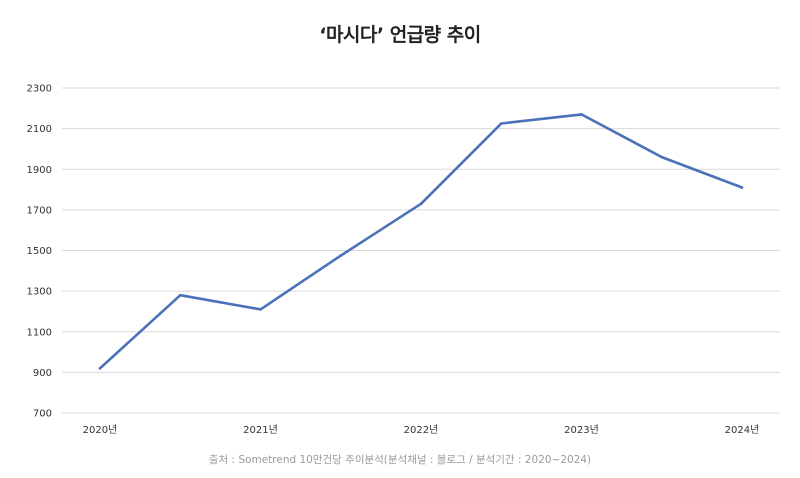 Image resolution: width=800 pixels, height=478 pixels. Describe the element at coordinates (39, 210) in the screenshot. I see `y-tick-label: 1700` at that location.